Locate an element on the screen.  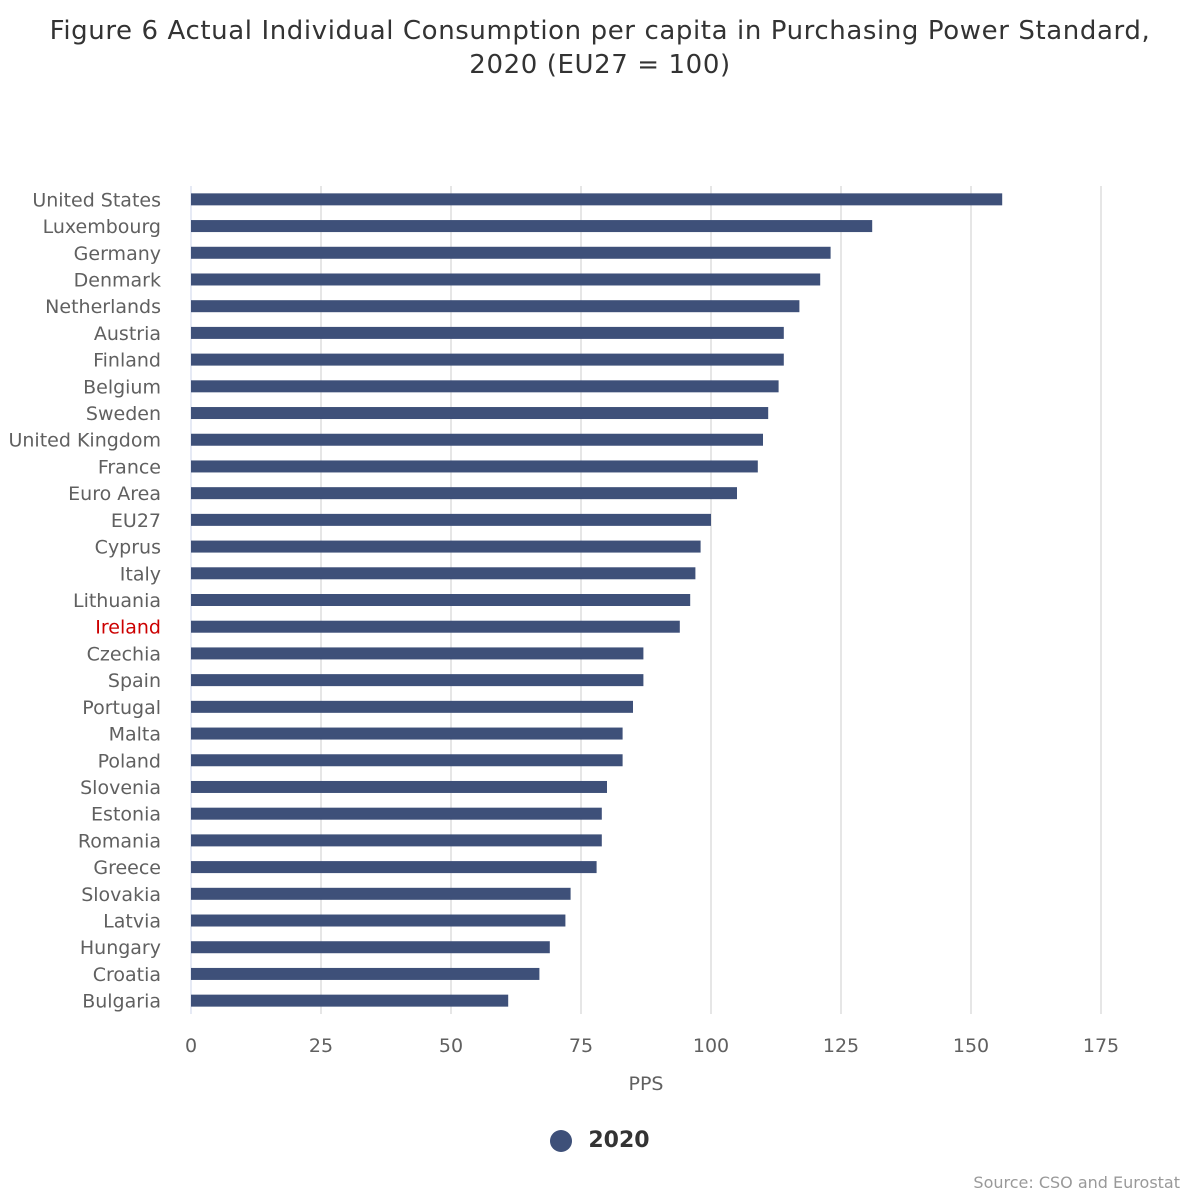
x-tick-label: 175 is located at coordinates (1101, 1046).